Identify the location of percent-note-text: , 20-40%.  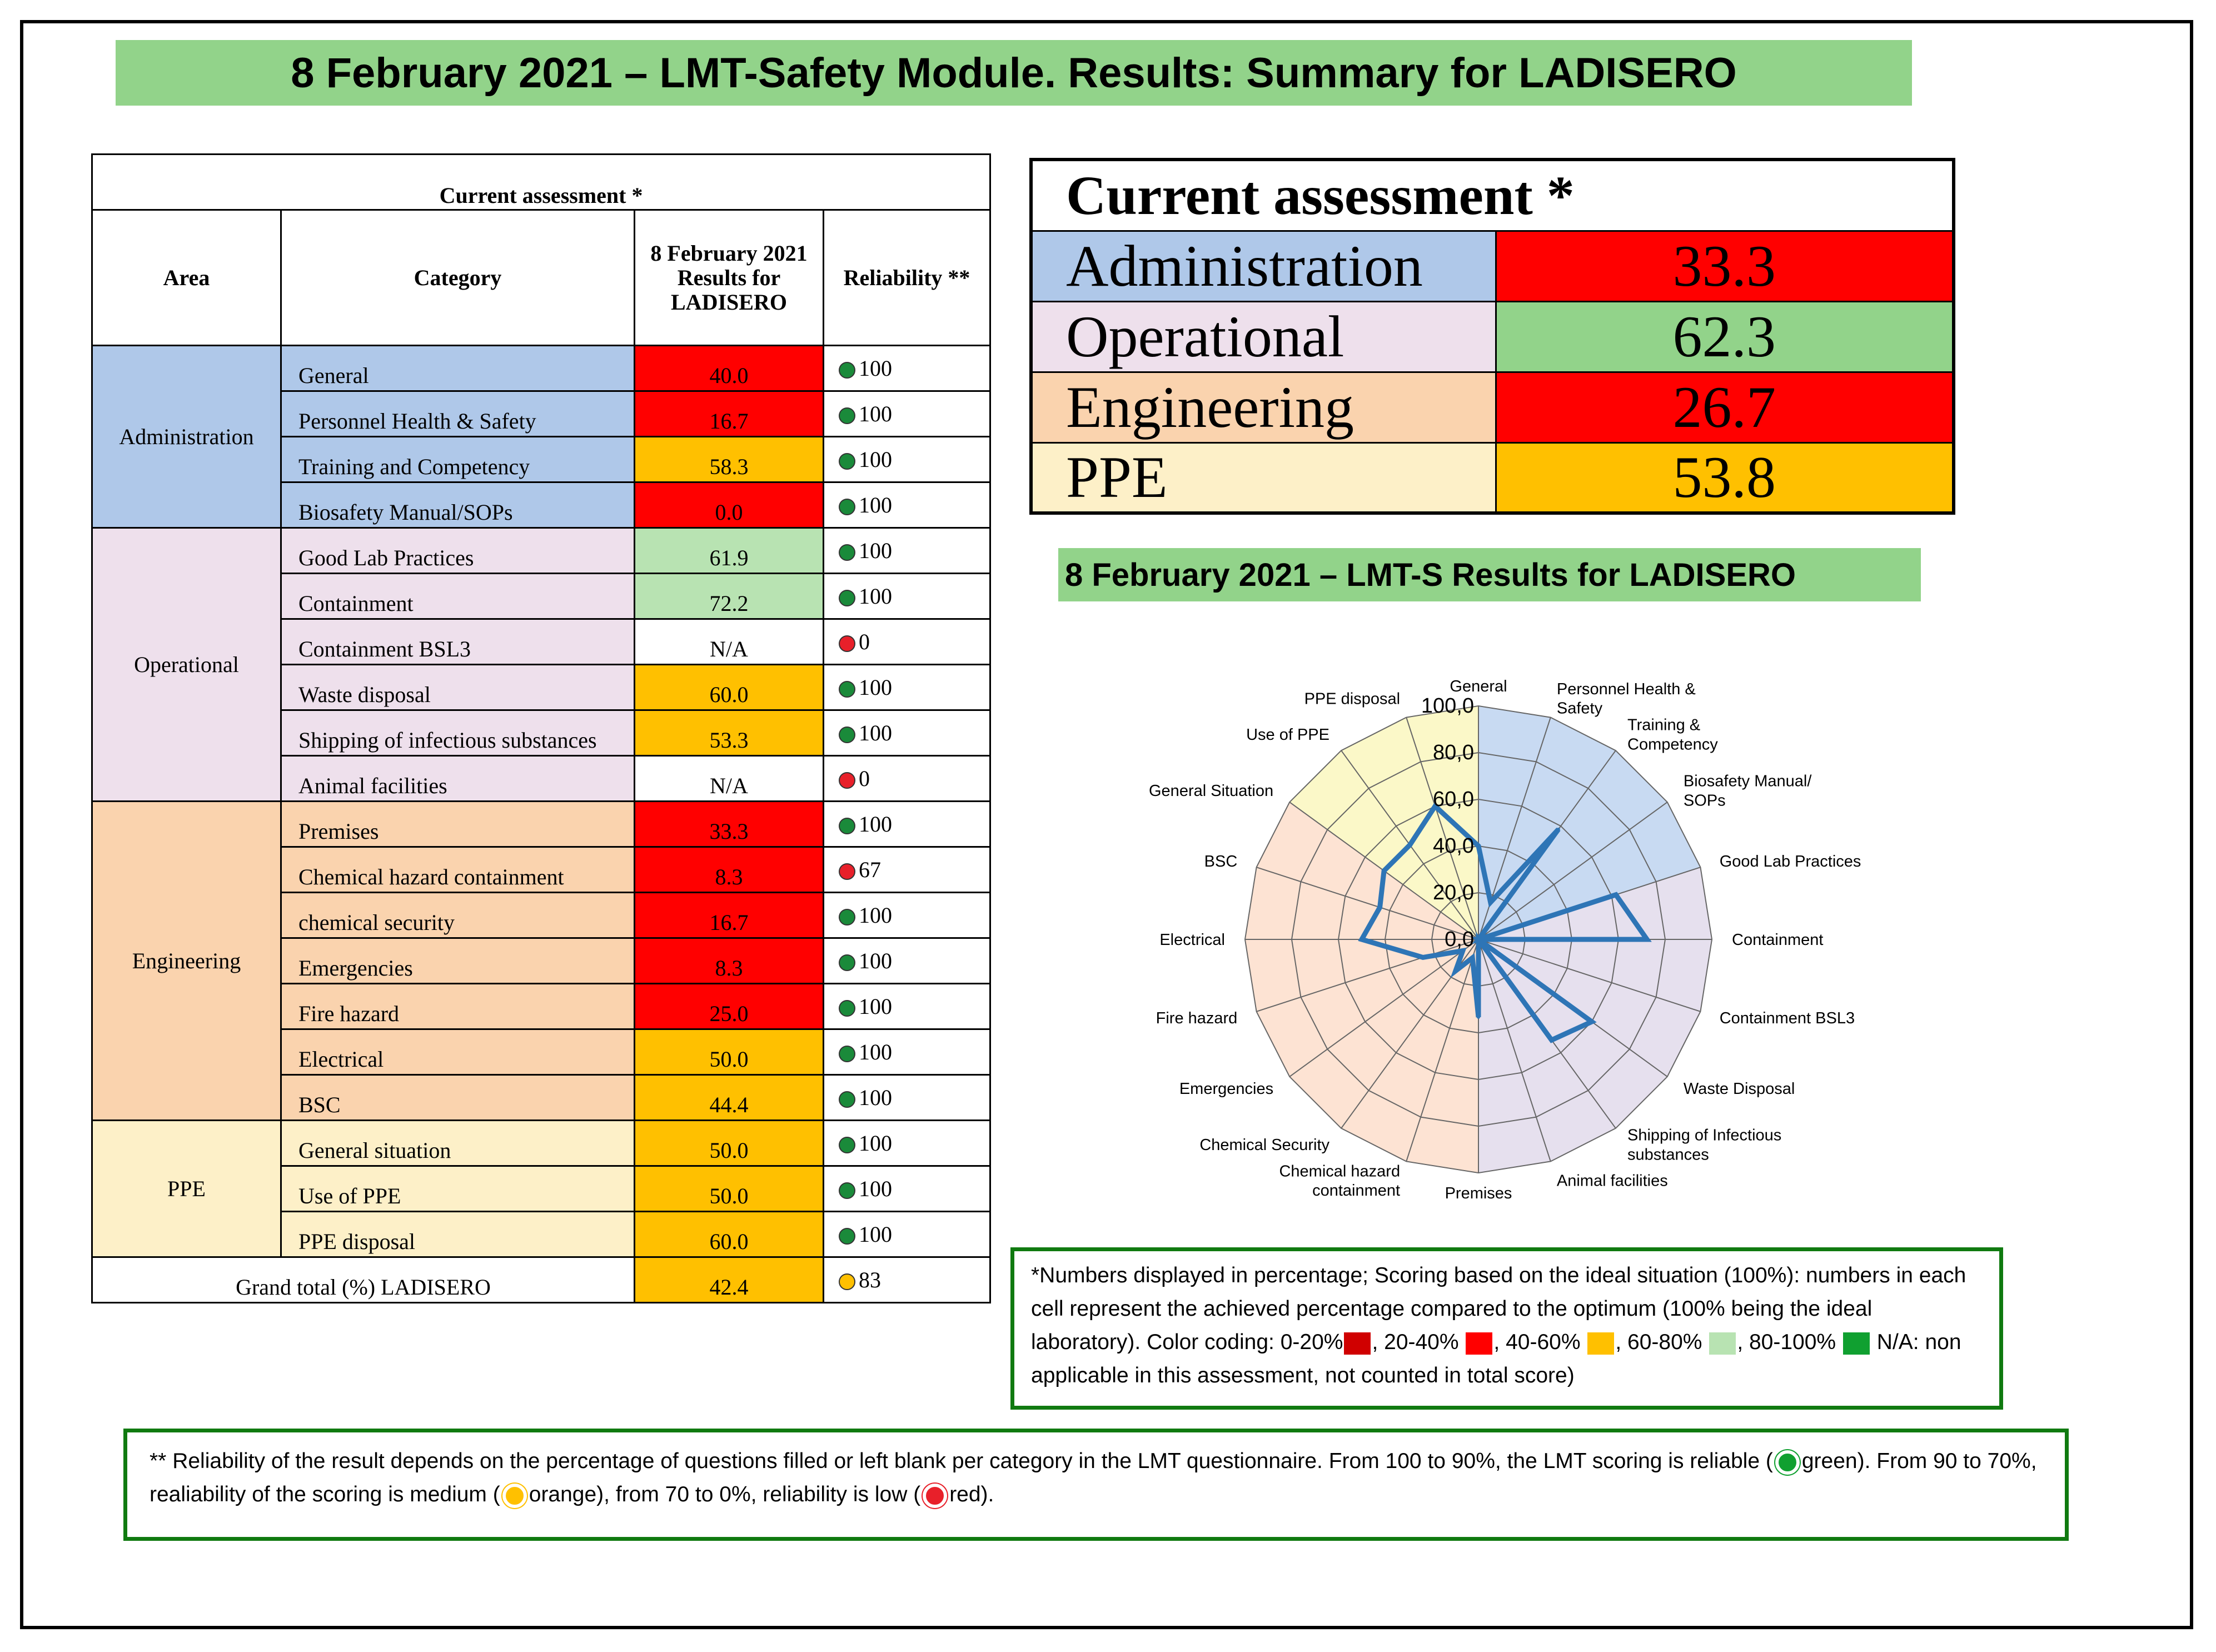
(1415, 1342).